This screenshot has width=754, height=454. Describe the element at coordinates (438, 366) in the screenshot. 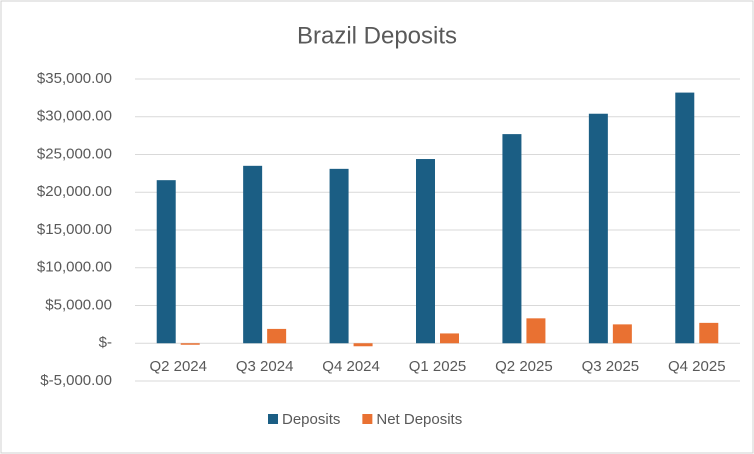

I see `x-tick-label: Q1 2025` at that location.